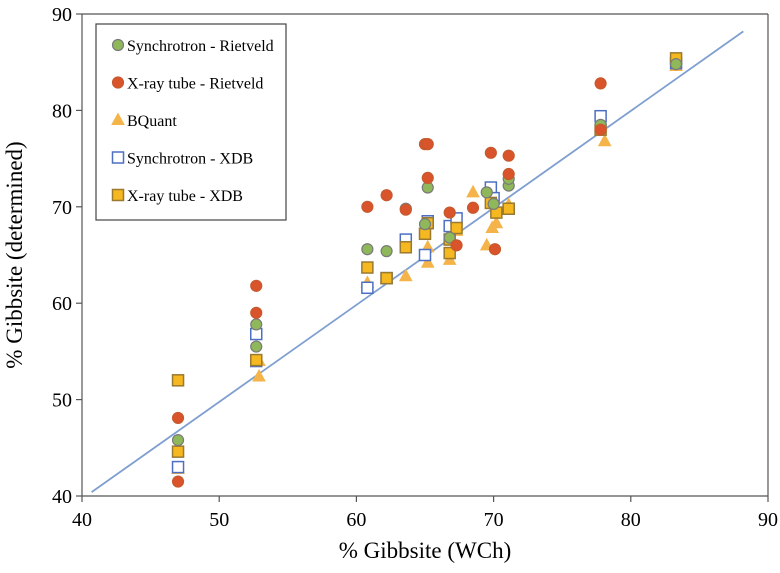 This screenshot has height=573, width=780. I want to click on x-tick-label: 90, so click(768, 520).